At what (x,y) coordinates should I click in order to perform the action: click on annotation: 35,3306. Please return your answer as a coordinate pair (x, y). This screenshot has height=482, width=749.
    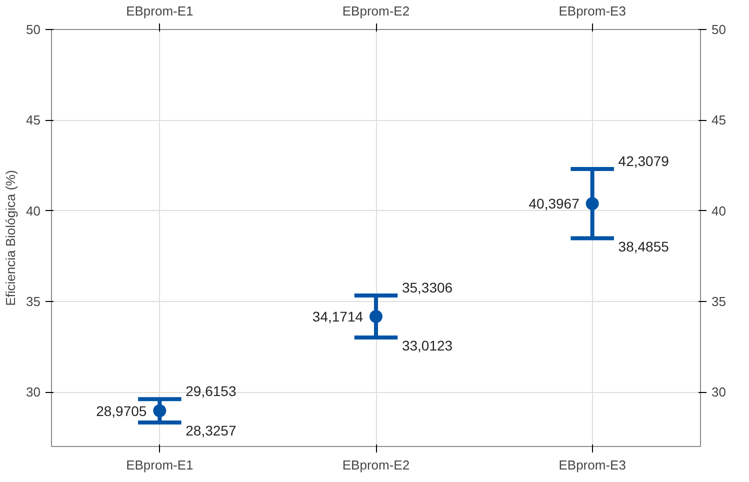
    Looking at the image, I should click on (427, 287).